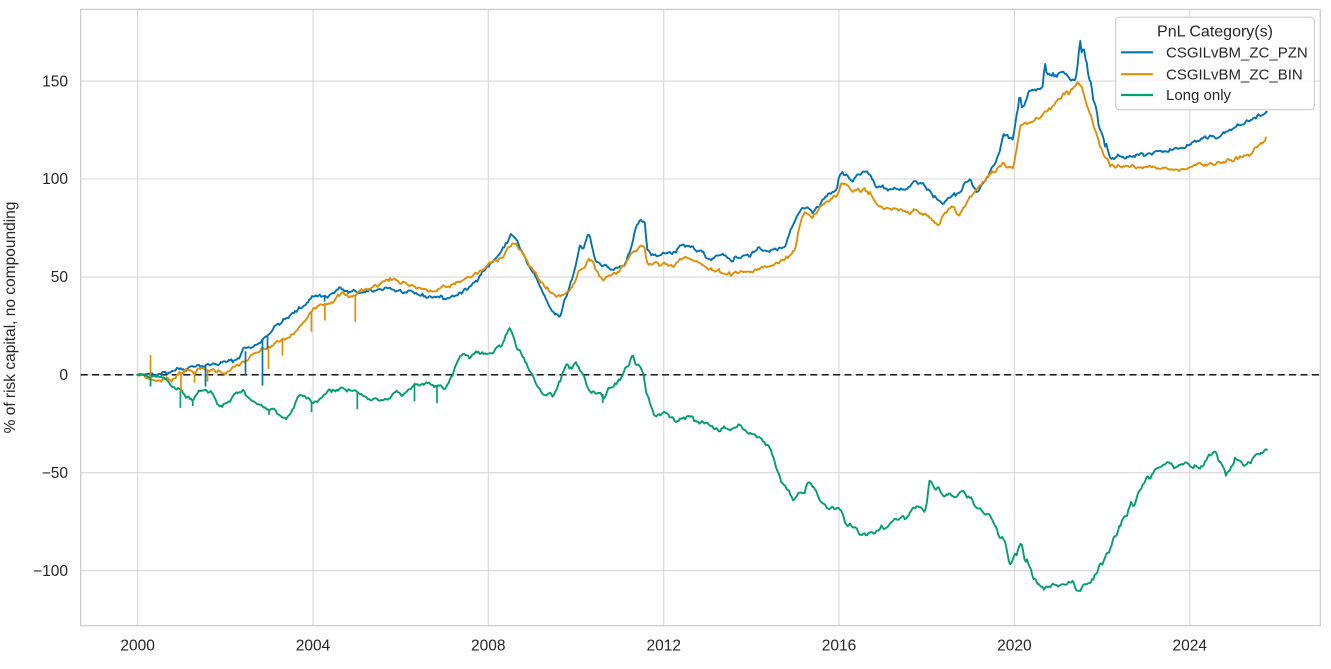 Image resolution: width=1331 pixels, height=669 pixels. Describe the element at coordinates (839, 646) in the screenshot. I see `svg-text: 2016` at that location.